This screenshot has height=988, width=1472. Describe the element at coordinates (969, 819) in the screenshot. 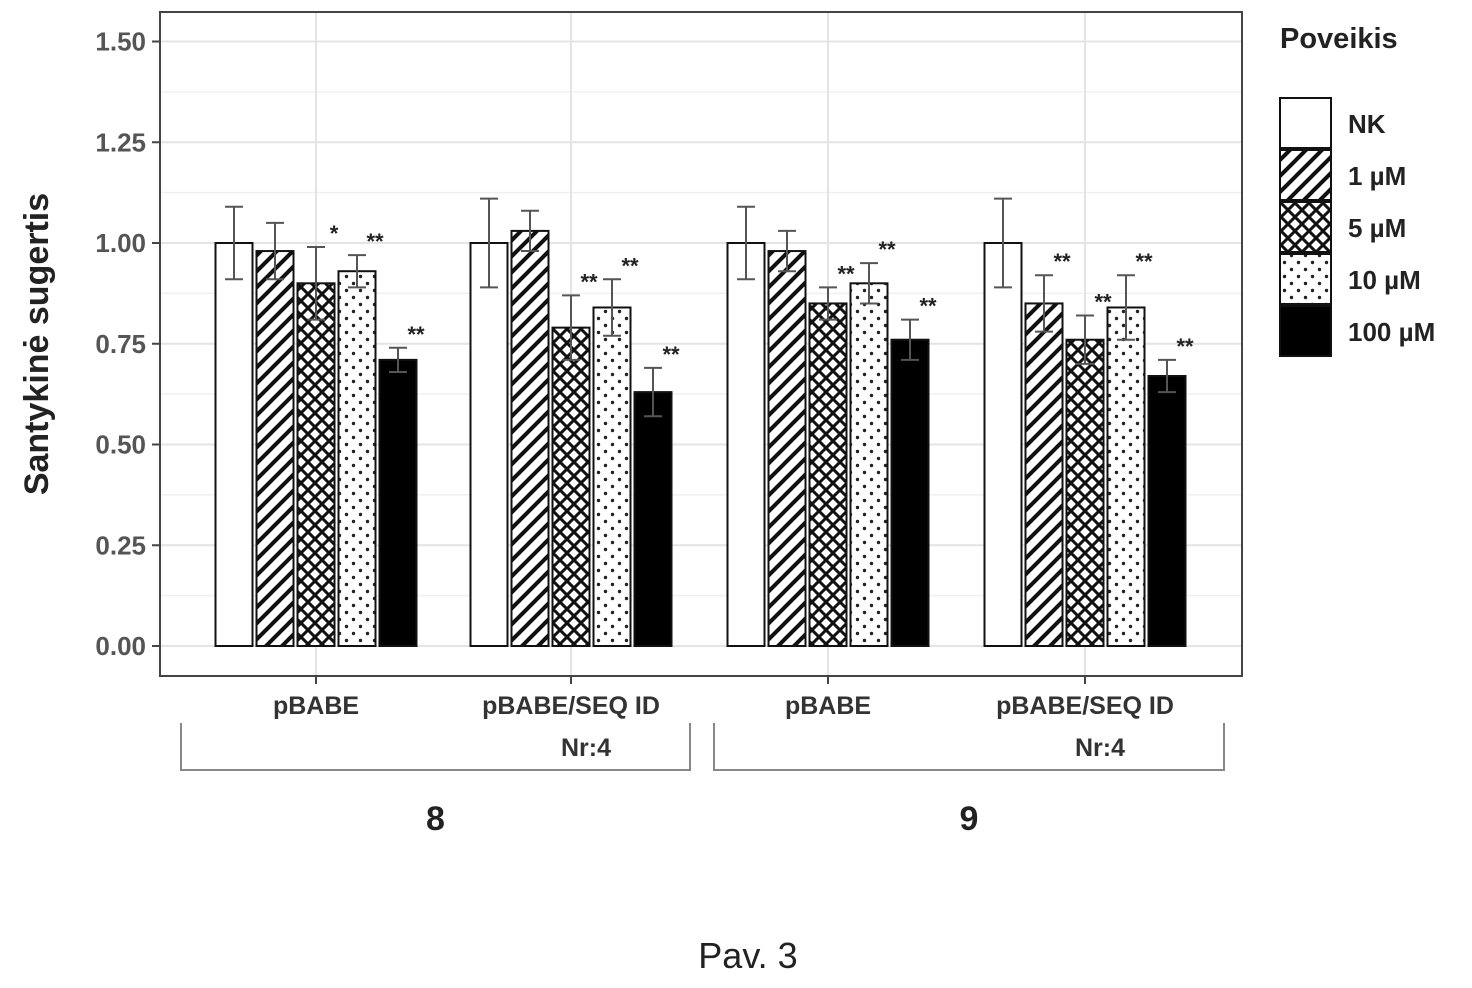

I see `super-group-label: 9` at that location.